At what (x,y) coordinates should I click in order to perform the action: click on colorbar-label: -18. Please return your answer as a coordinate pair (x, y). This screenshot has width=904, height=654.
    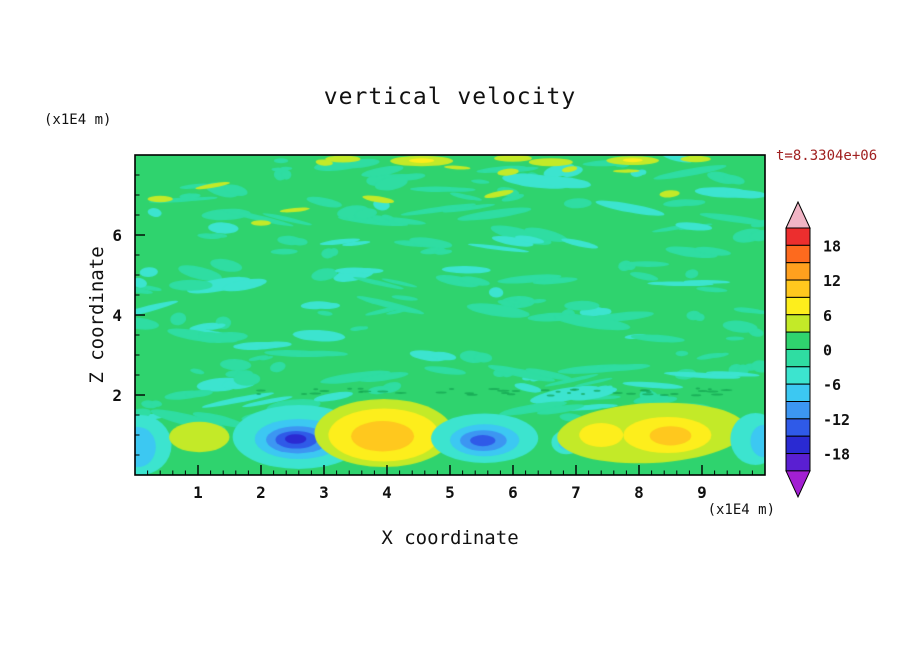
    Looking at the image, I should click on (836, 455).